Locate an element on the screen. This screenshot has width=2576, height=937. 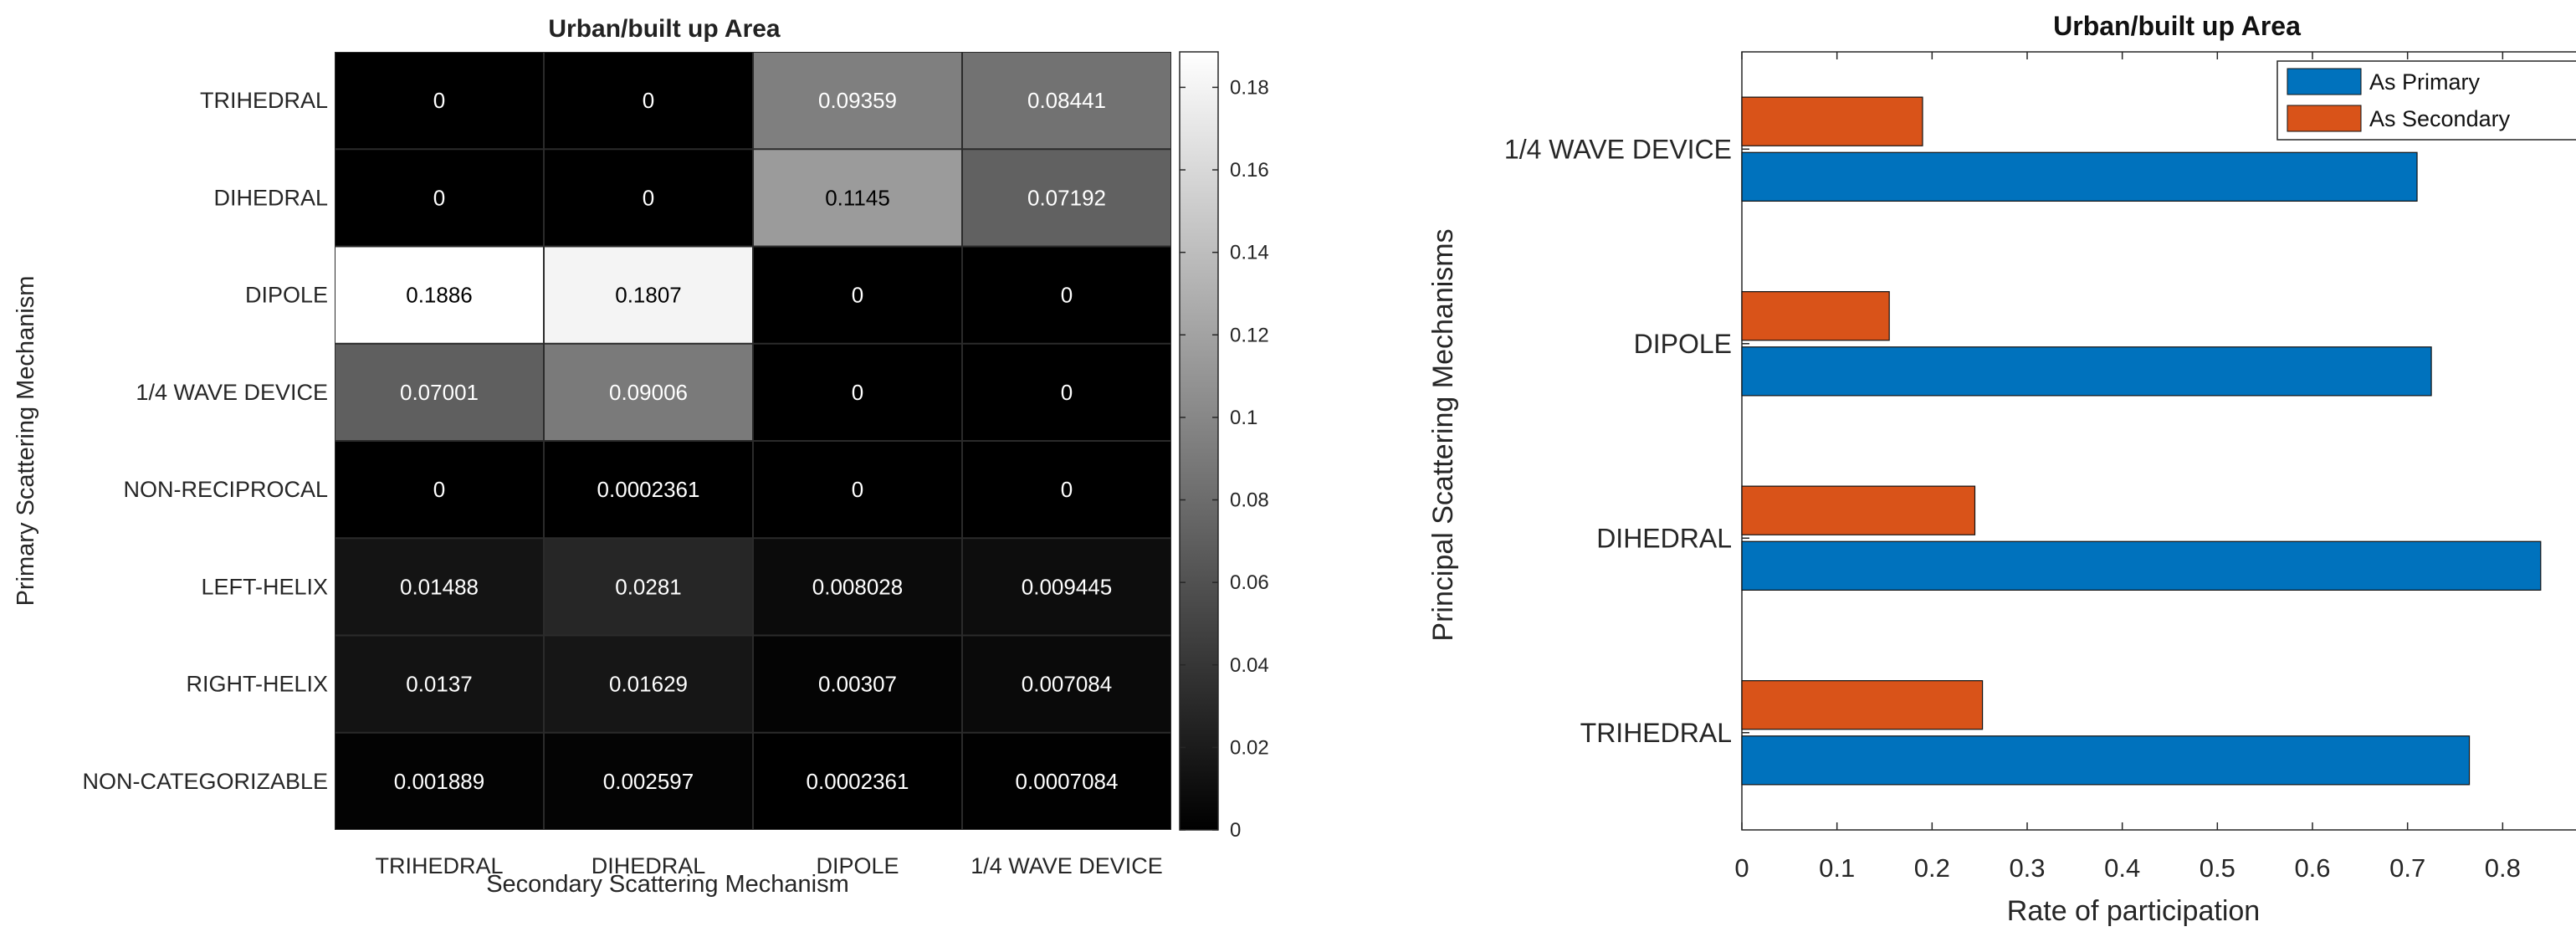
colorbar-tick-label: 0.18 is located at coordinates (1249, 87).